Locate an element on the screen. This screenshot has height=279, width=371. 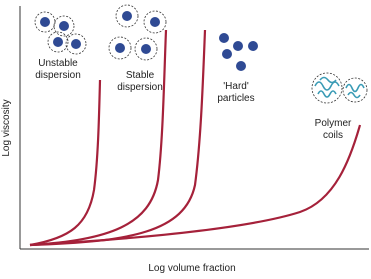
curve-label: Unstable is located at coordinates (58, 63).